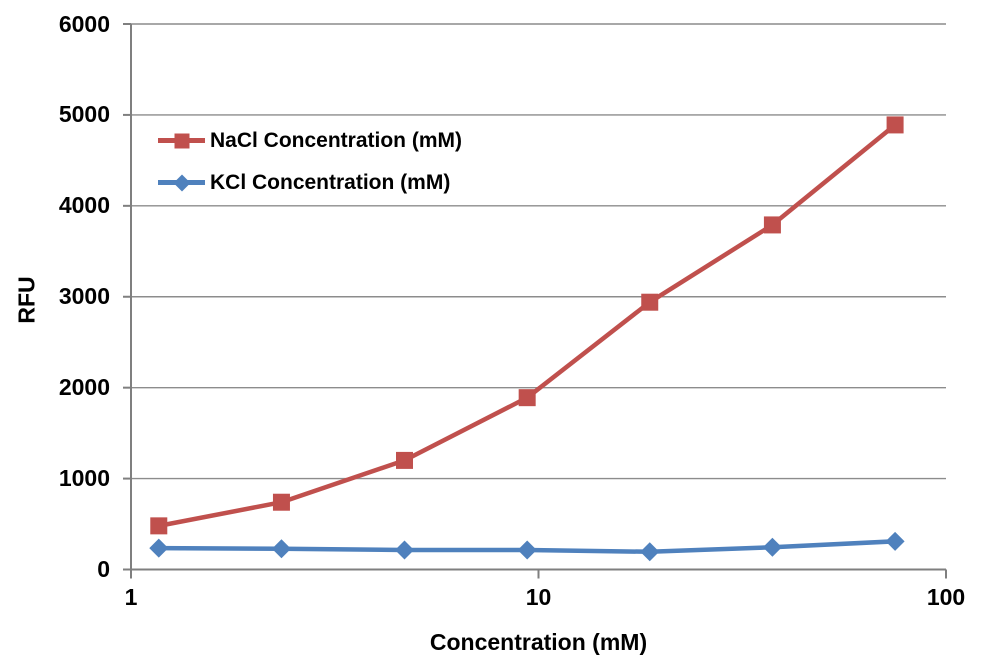 The width and height of the screenshot is (990, 671). What do you see at coordinates (336, 140) in the screenshot?
I see `legend-label: NaCl Concentration (mM)` at bounding box center [336, 140].